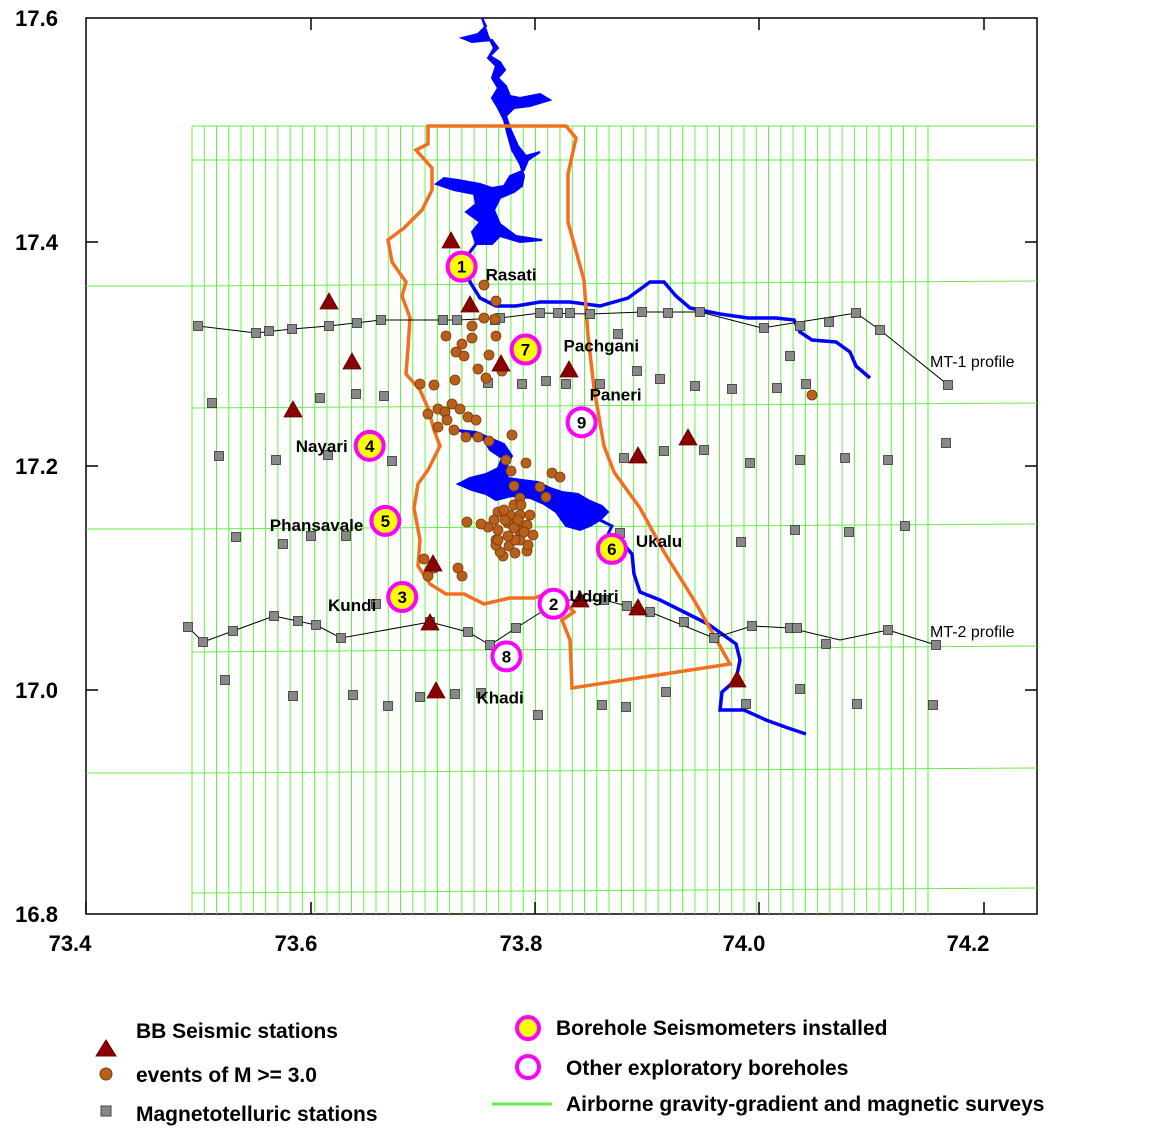 This screenshot has width=1158, height=1128. What do you see at coordinates (461, 267) in the screenshot?
I see `borehole-number: 1` at bounding box center [461, 267].